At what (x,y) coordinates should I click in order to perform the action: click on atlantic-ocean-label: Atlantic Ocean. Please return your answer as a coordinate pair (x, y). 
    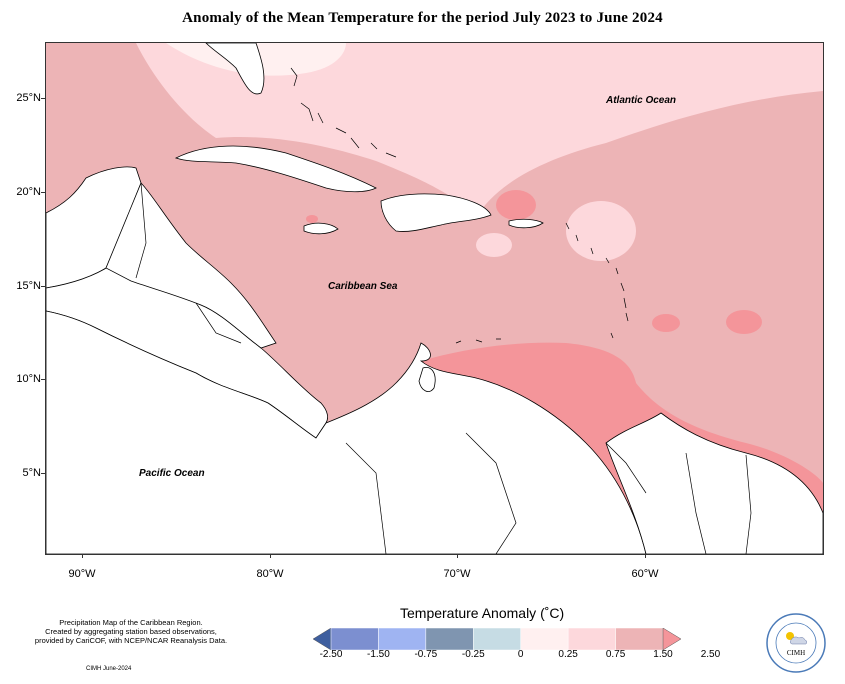
    Looking at the image, I should click on (641, 100).